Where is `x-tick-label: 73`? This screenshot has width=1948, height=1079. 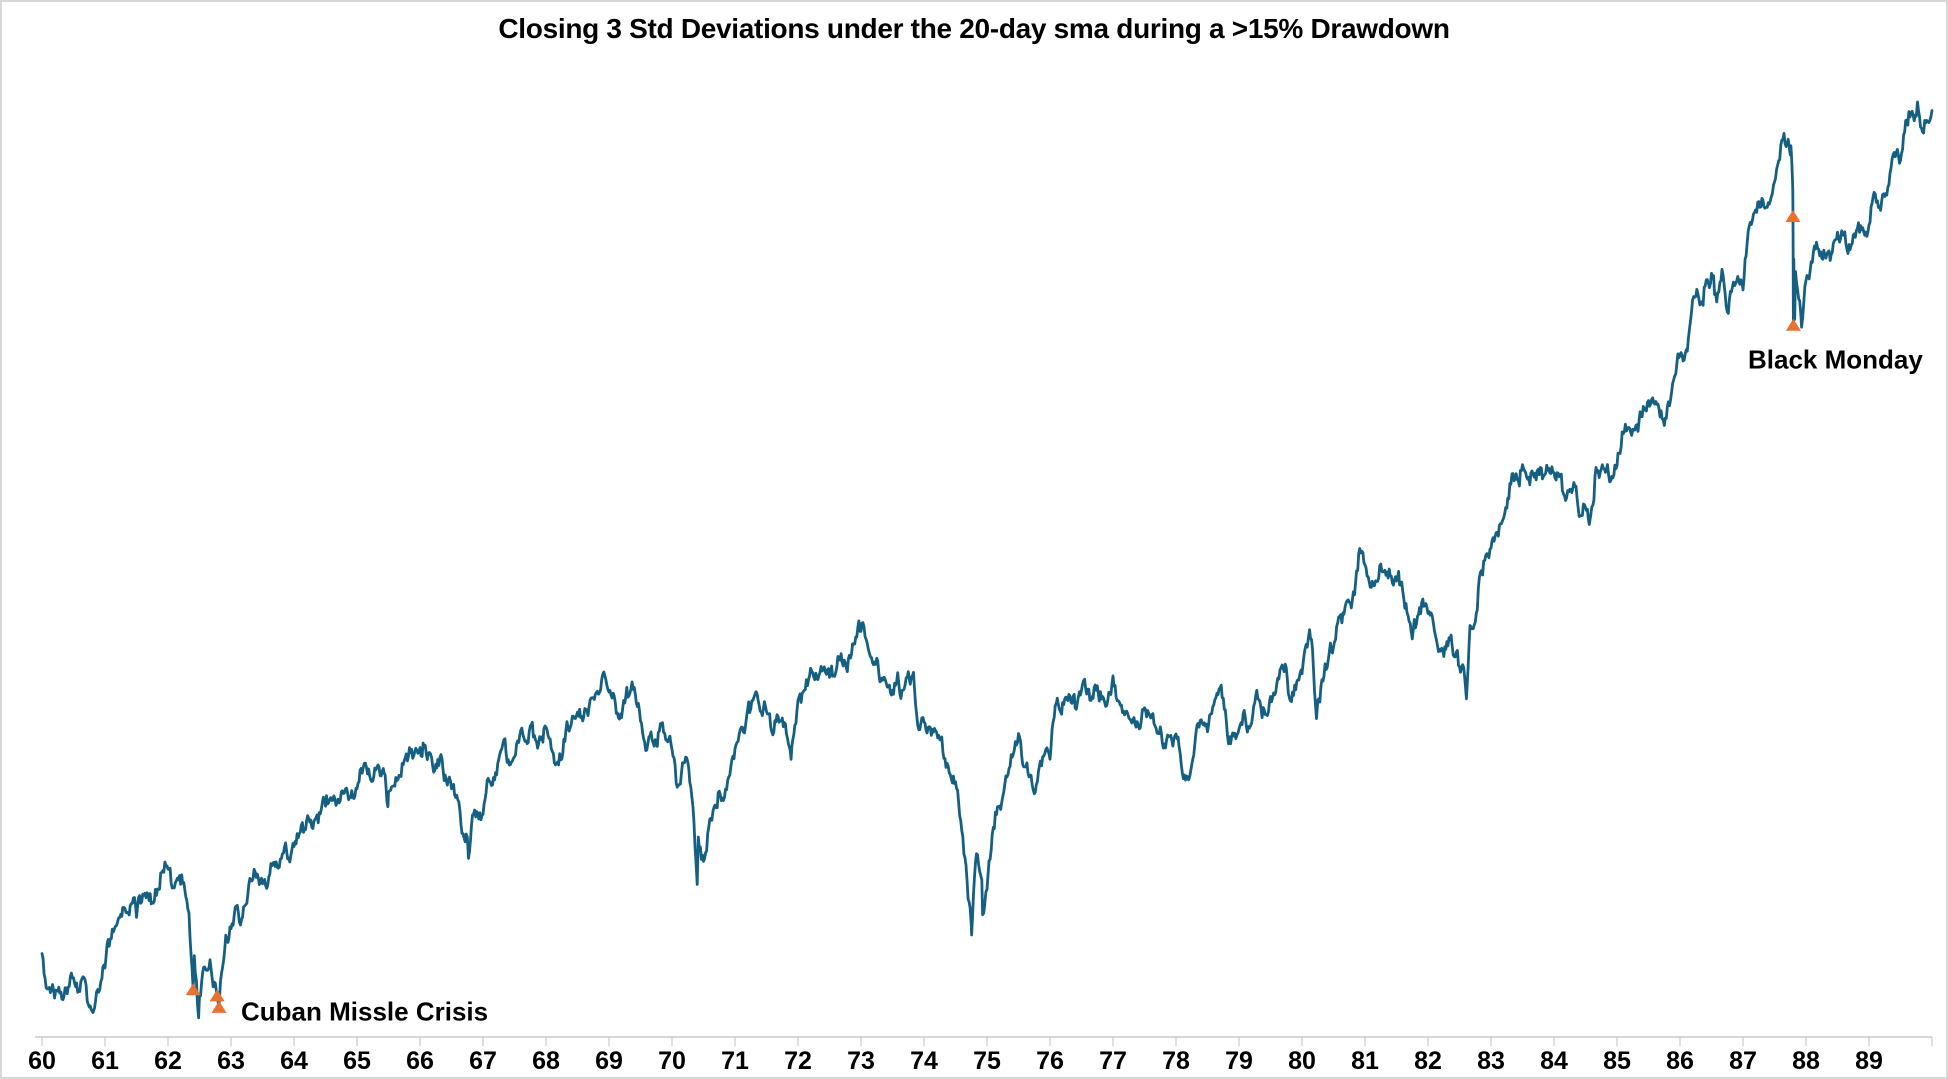
x-tick-label: 73 is located at coordinates (861, 1061).